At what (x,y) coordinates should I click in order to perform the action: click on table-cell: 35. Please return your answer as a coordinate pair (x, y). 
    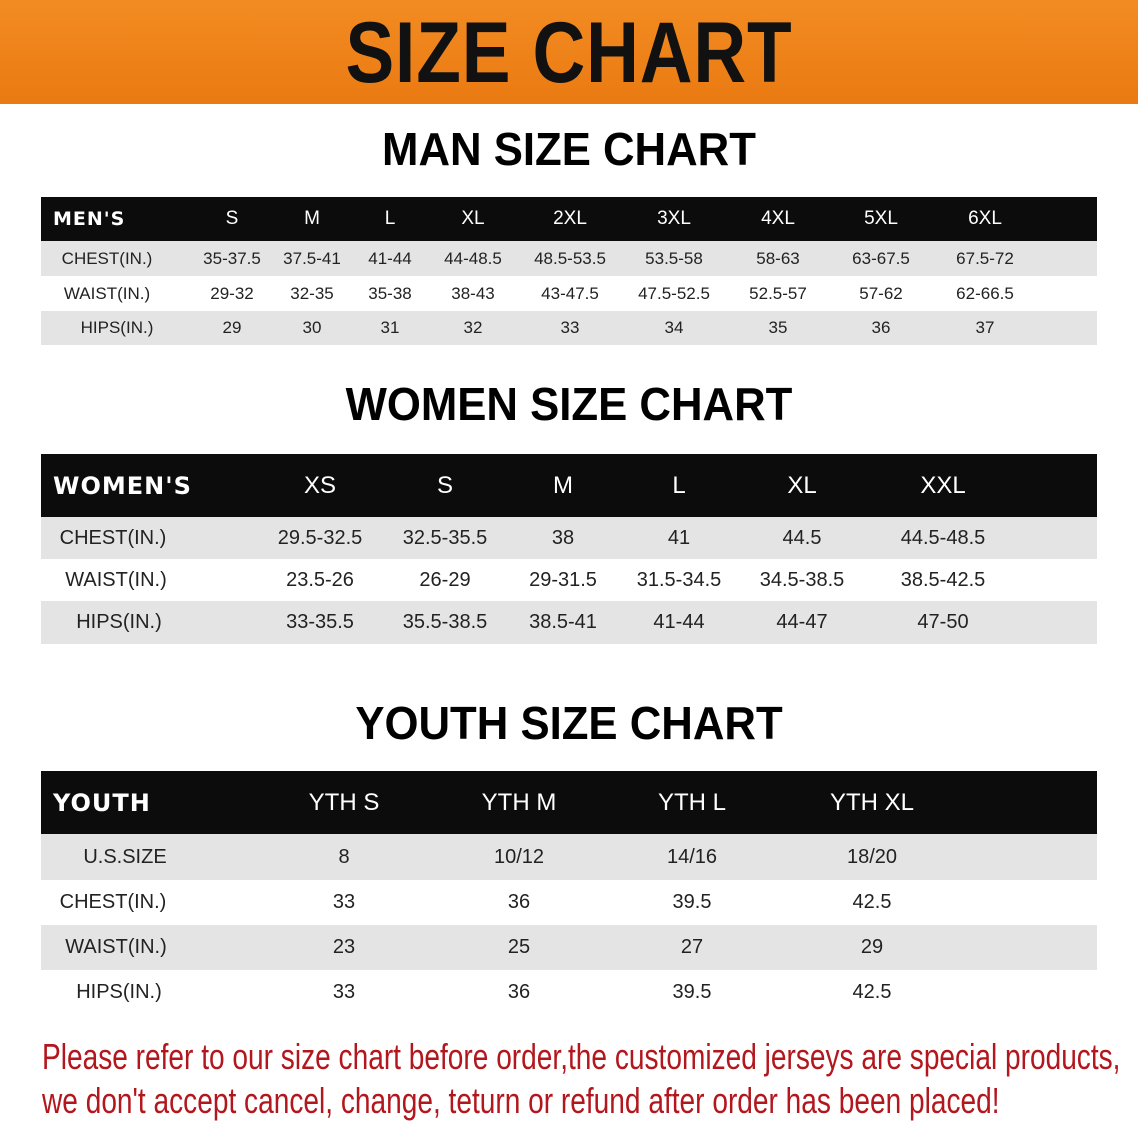
    Looking at the image, I should click on (778, 327).